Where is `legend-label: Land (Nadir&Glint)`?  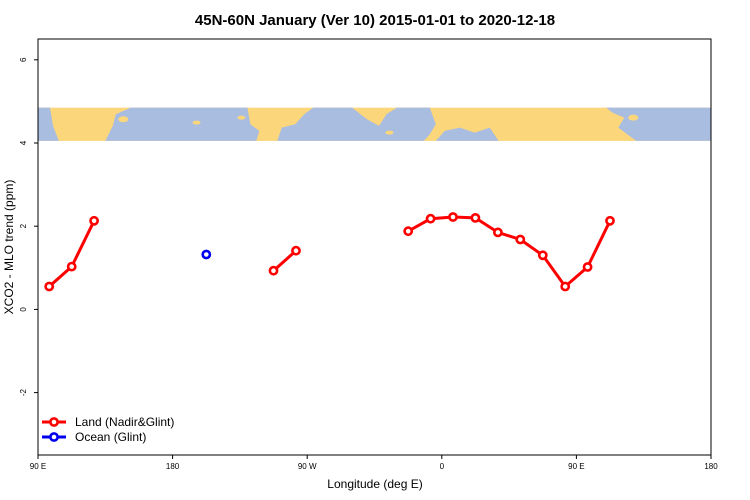
legend-label: Land (Nadir&Glint) is located at coordinates (124, 422).